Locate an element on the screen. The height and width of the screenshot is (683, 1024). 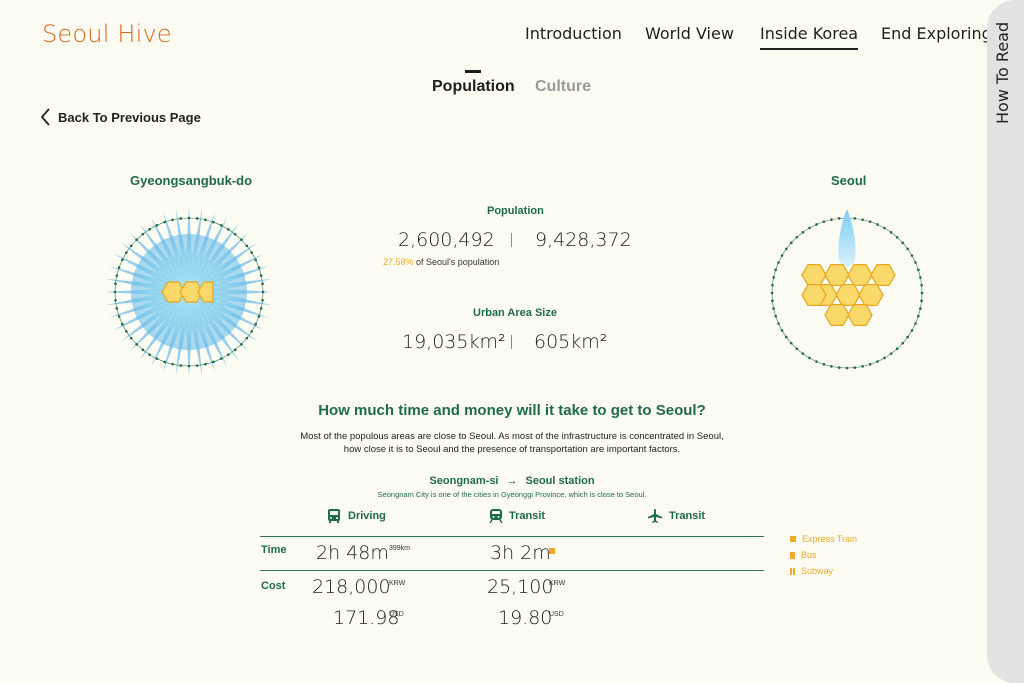
tab-population: Population is located at coordinates (473, 86).